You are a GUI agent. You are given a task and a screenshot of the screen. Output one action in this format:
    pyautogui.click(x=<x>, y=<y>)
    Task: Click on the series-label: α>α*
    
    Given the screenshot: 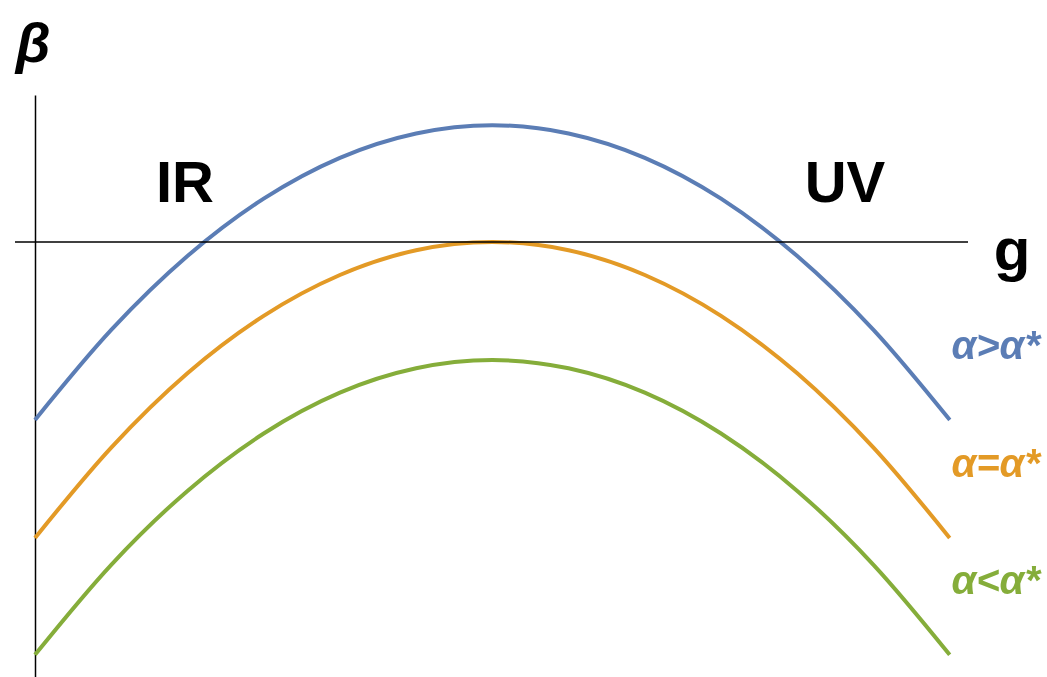 What is the action you would take?
    pyautogui.click(x=997, y=344)
    